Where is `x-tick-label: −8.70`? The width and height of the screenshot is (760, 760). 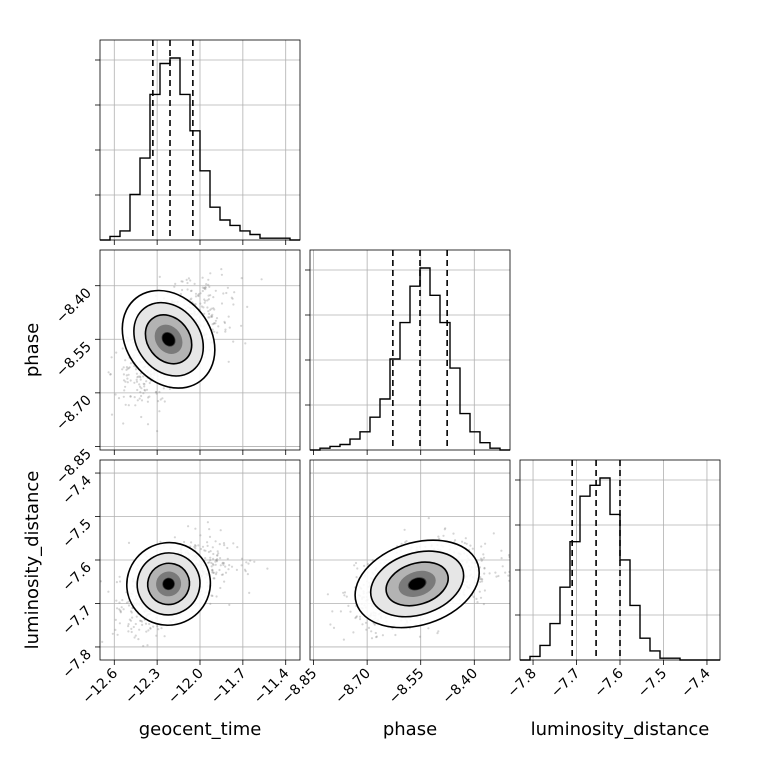 x-tick-label: −8.70 is located at coordinates (353, 687).